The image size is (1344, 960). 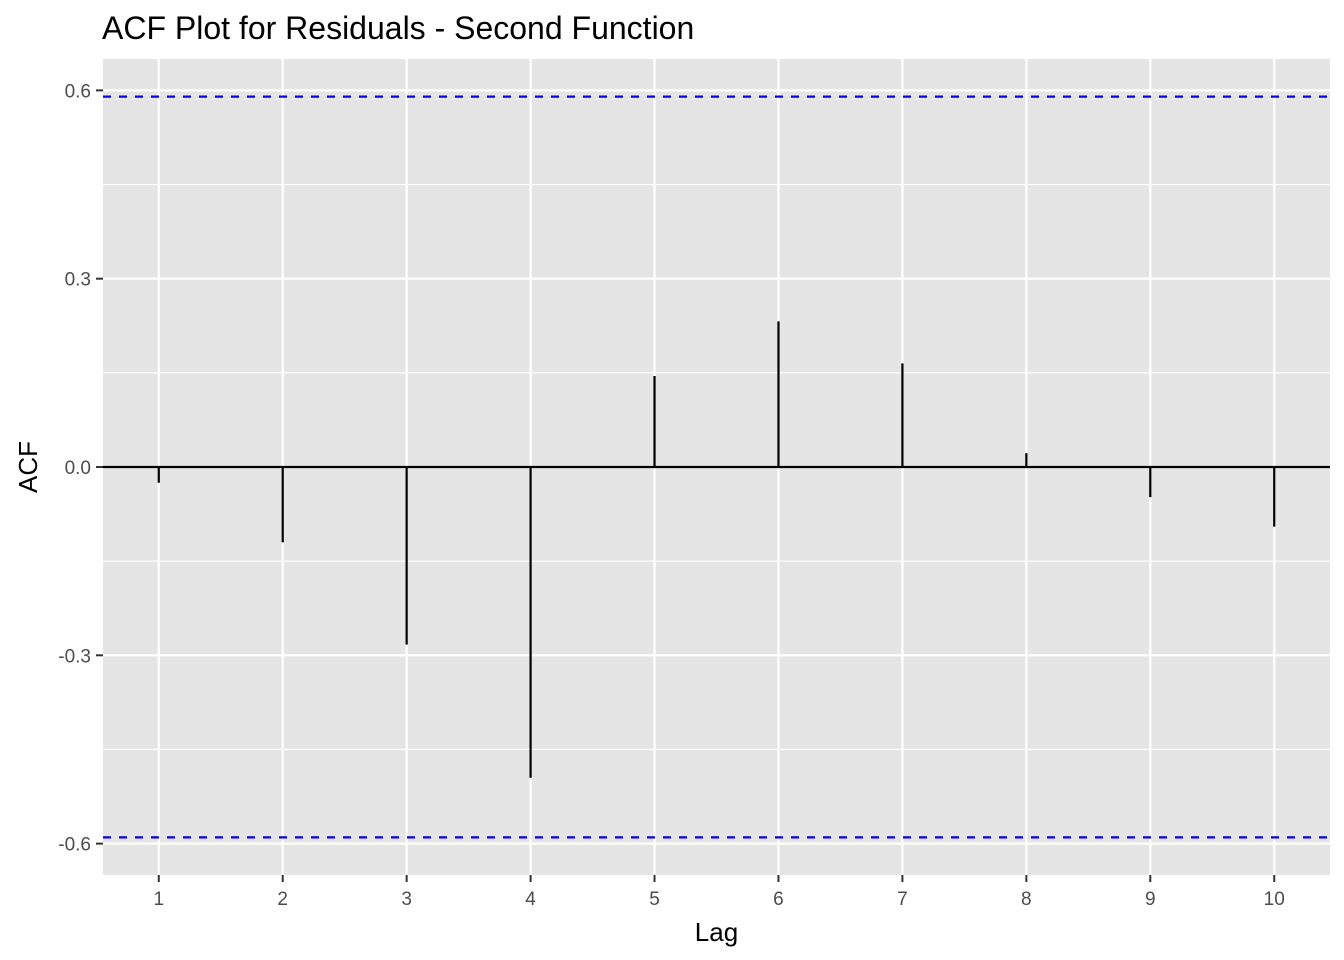 I want to click on y-tick-label: -0.6, so click(x=74, y=845).